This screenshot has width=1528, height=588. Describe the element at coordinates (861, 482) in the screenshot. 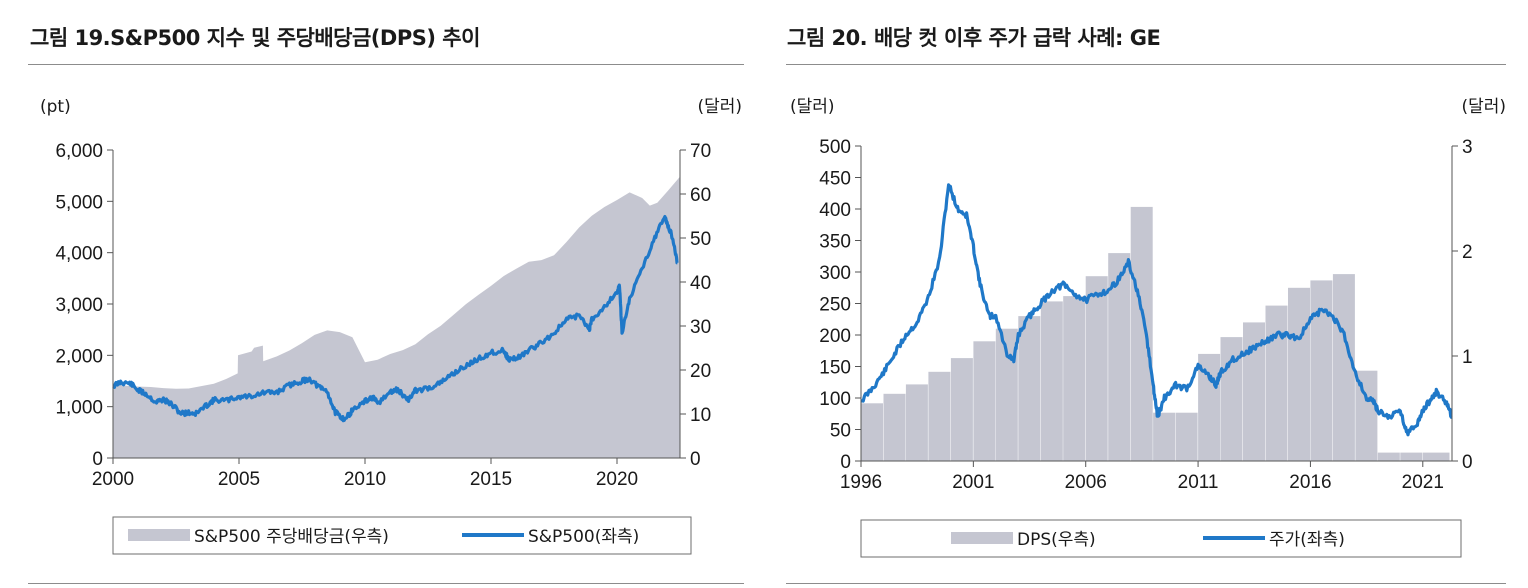

I see `x-tick-label: 1996` at that location.